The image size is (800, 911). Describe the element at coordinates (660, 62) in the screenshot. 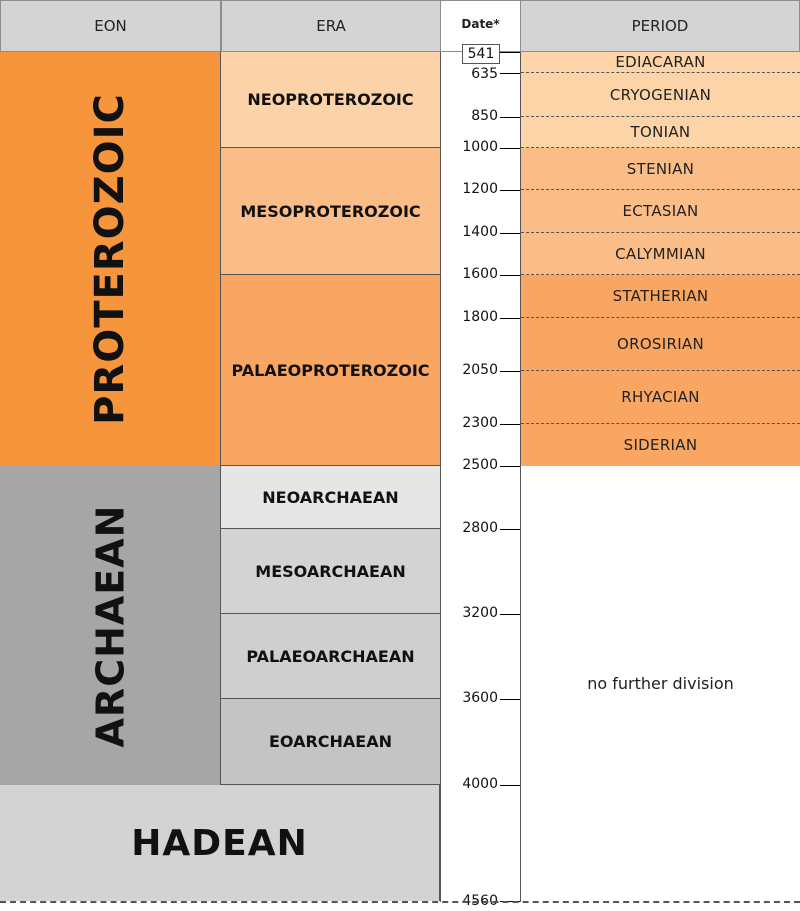

I see `period-ediacaran: EDIACARAN` at that location.